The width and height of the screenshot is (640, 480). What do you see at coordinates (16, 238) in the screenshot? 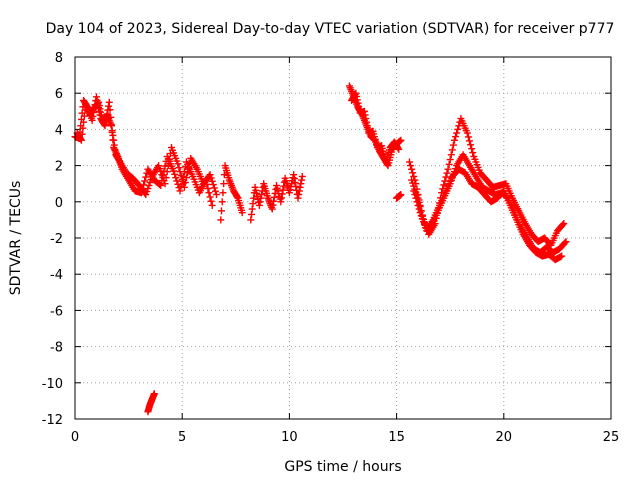
I see `y-axis-label: SDTVAR / TECUs` at bounding box center [16, 238].